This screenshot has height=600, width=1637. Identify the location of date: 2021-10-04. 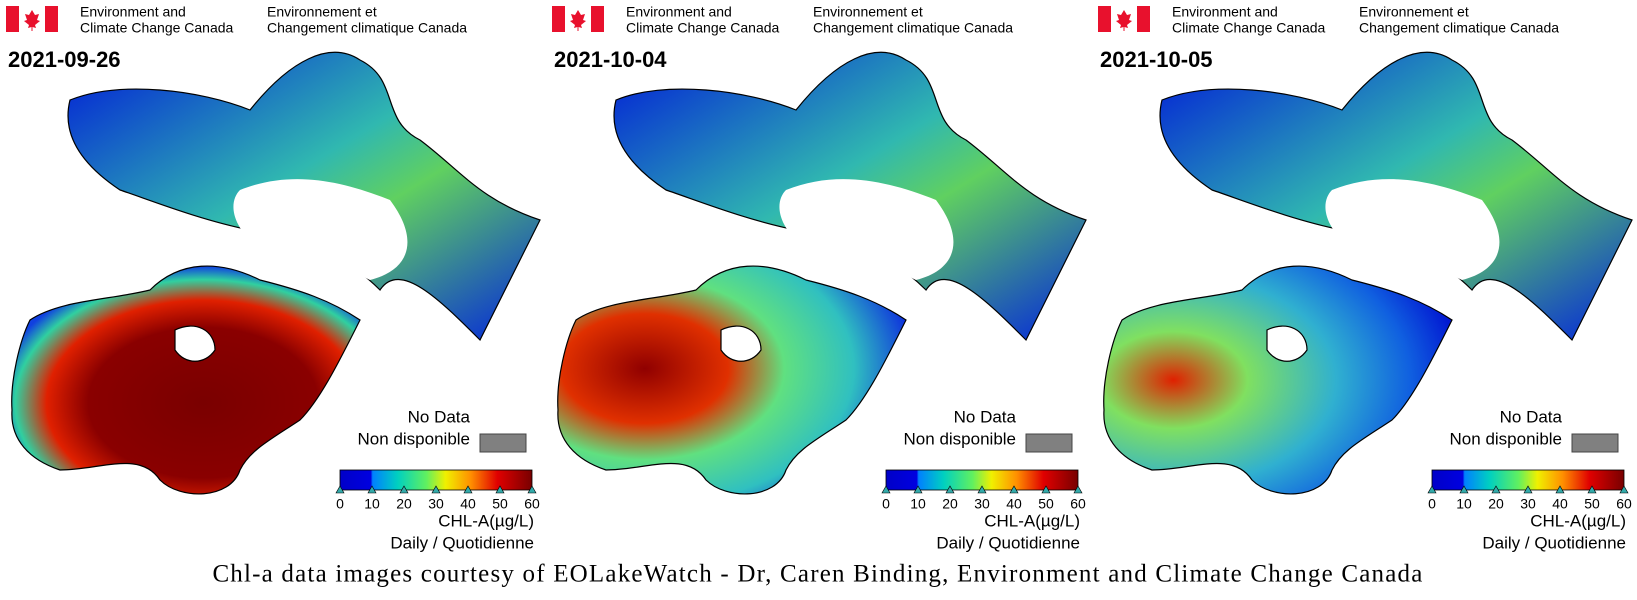
(610, 59).